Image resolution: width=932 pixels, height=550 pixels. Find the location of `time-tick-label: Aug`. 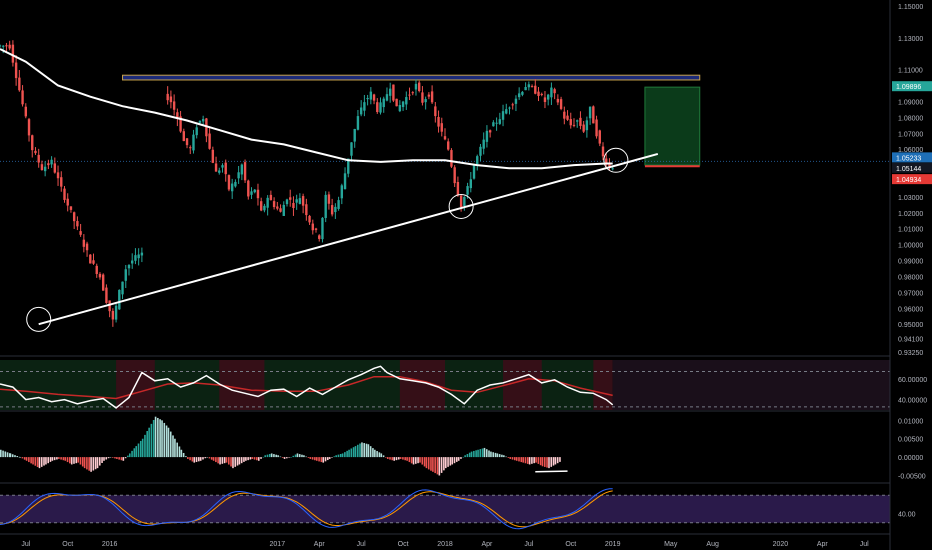

time-tick-label: Aug is located at coordinates (712, 544).